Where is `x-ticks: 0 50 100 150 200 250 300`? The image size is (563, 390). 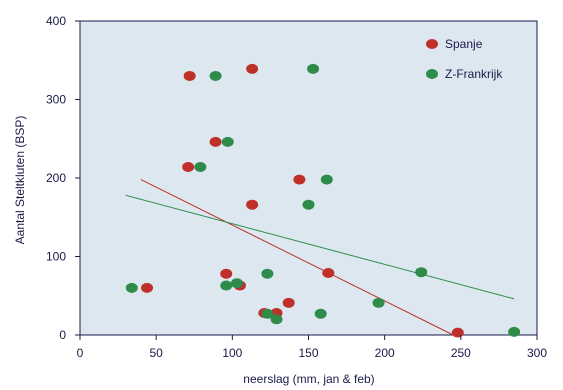
x-ticks: 0 50 100 150 200 250 300 is located at coordinates (312, 347).